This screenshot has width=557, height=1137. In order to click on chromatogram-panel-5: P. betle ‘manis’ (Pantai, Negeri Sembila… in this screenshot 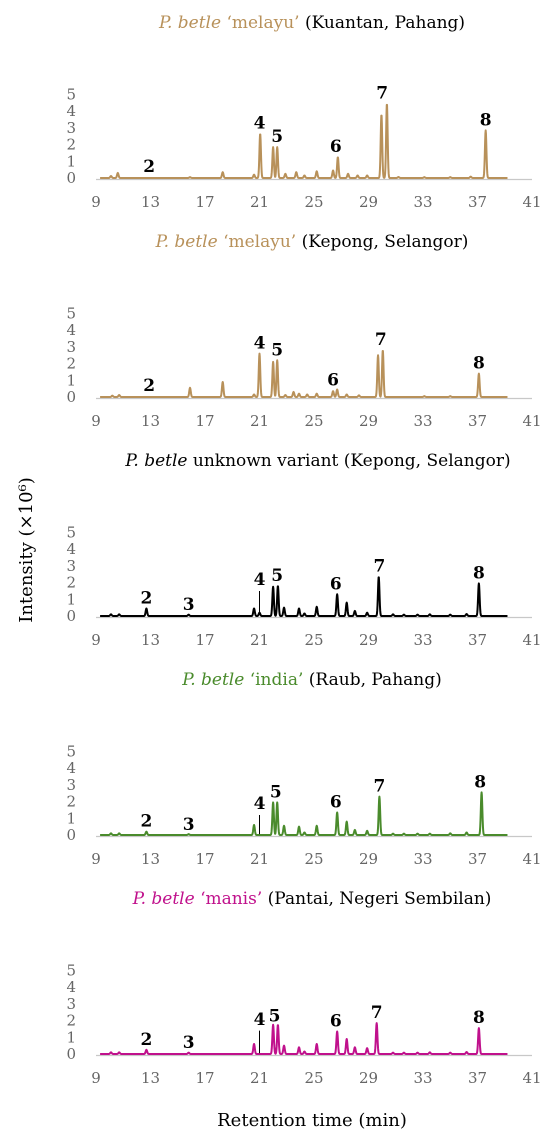, I will do `click(303, 988)`.